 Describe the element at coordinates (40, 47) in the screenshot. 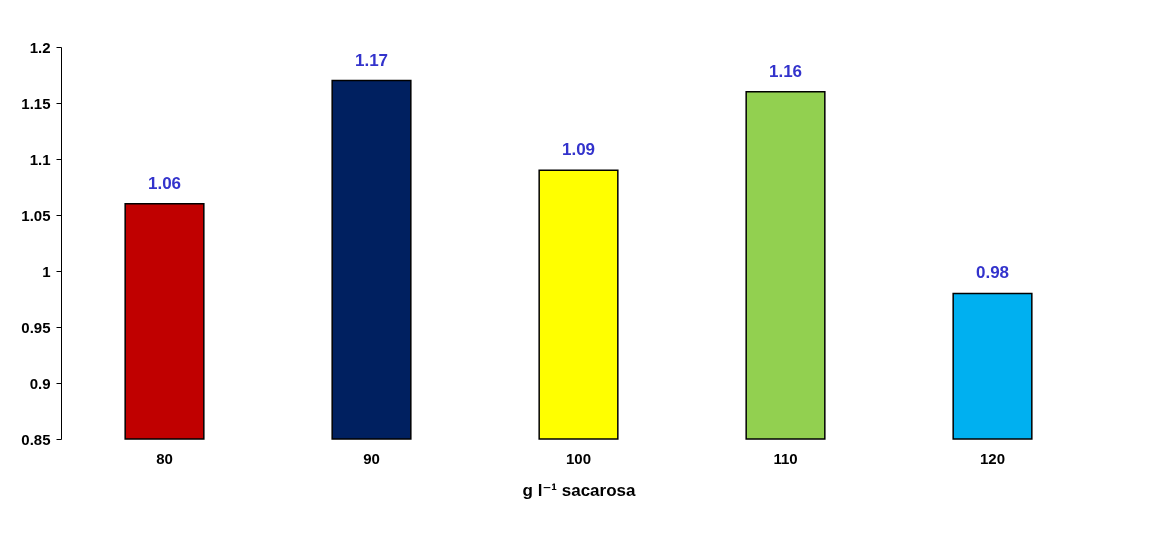

I see `y-tick-label: 1.2` at that location.